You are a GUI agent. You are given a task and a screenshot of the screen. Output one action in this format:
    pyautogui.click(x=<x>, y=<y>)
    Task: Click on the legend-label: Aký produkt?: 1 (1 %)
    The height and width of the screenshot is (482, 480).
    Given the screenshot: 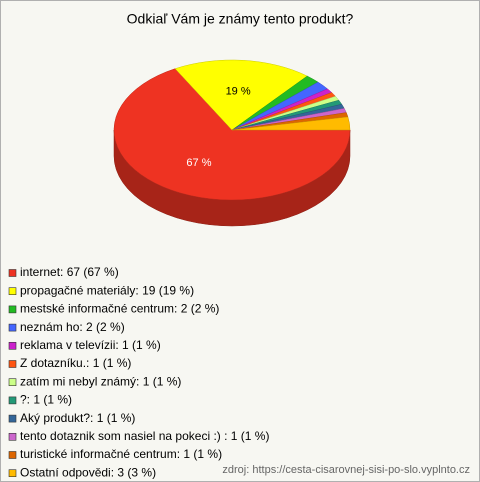 What is the action you would take?
    pyautogui.click(x=77, y=418)
    